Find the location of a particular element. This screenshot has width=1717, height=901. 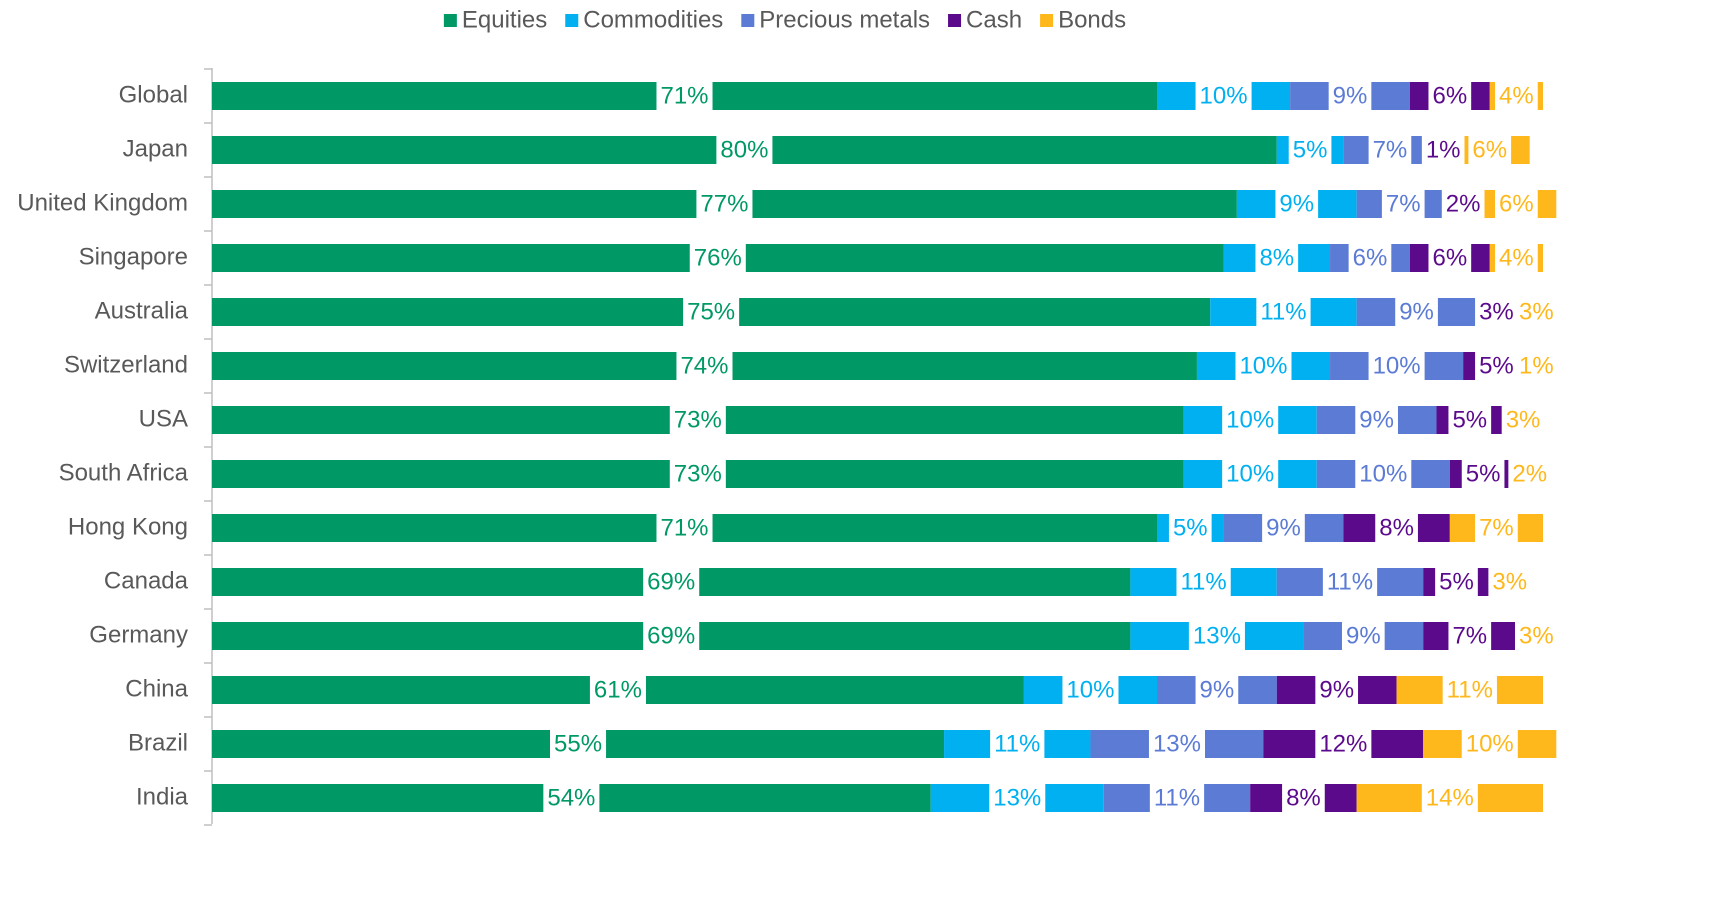

data-label: 69% is located at coordinates (671, 581).